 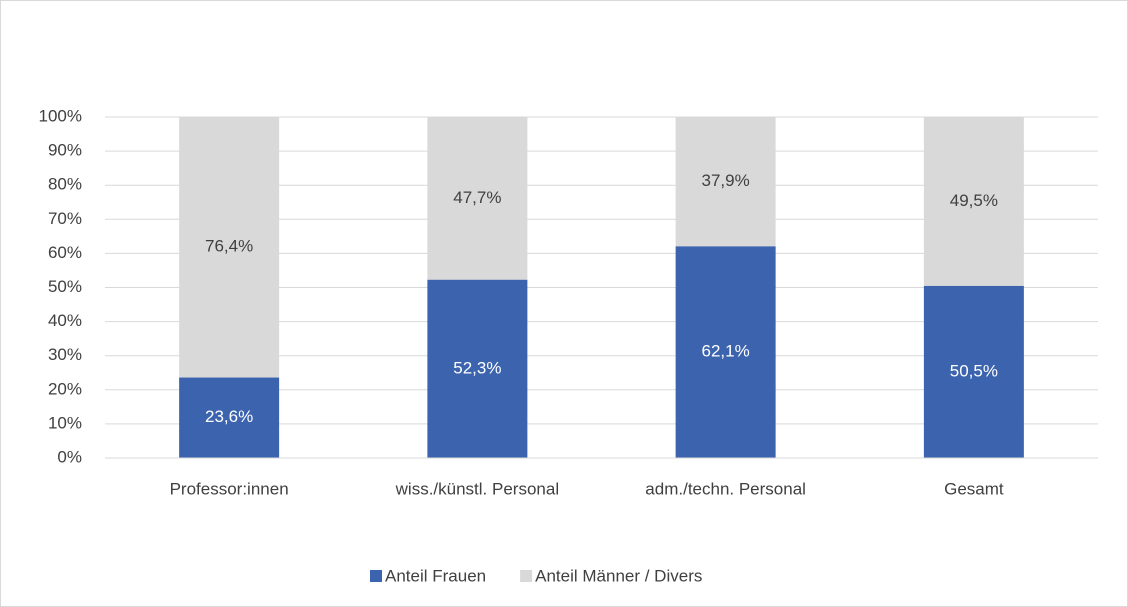 What do you see at coordinates (65, 218) in the screenshot?
I see `y-tick-label: 70%` at bounding box center [65, 218].